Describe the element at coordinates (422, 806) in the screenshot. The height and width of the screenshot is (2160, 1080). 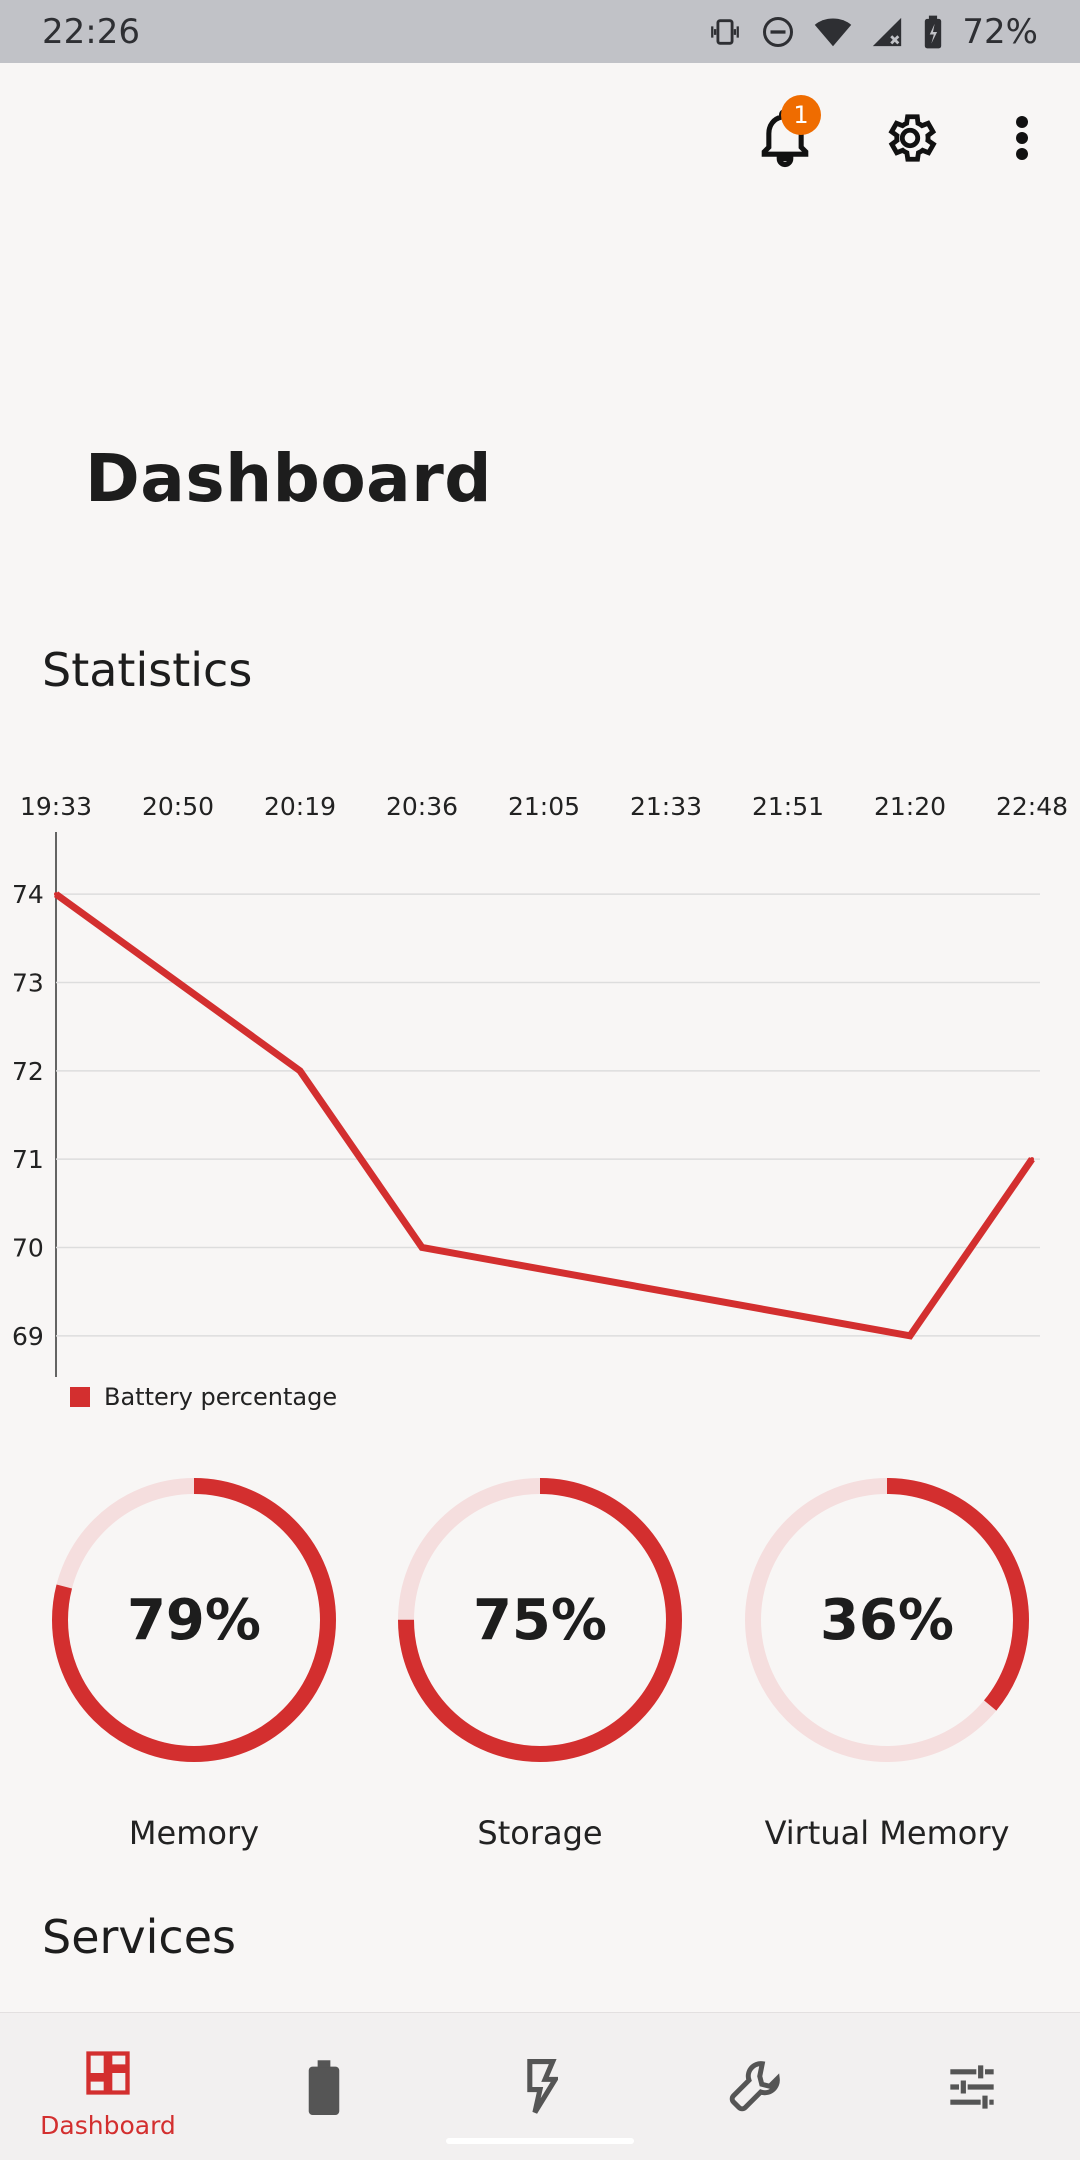
I see `x-tick-label: 20:36` at that location.